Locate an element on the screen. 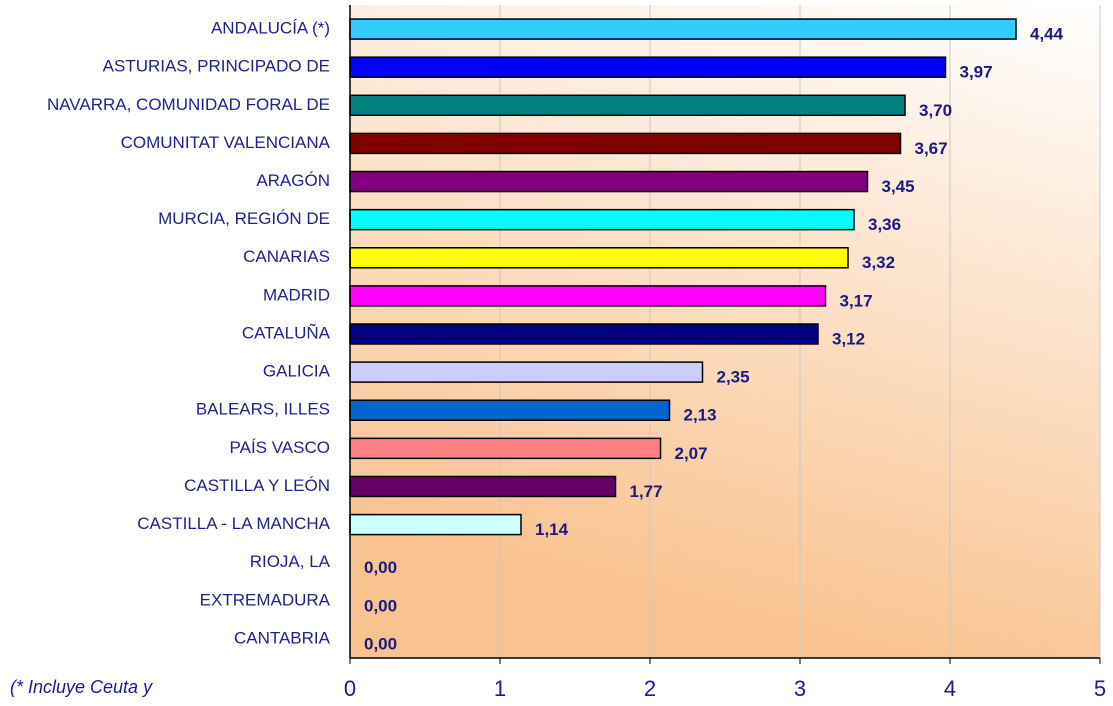  value-label: 3,67 is located at coordinates (931, 148).